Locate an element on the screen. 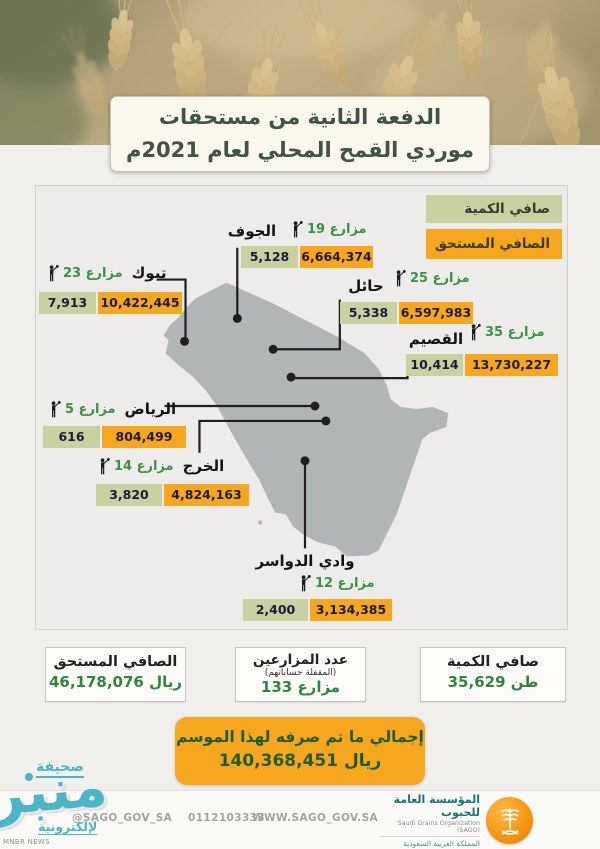 This screenshot has height=849, width=600. net-due-value: 4,824,163 is located at coordinates (206, 495).